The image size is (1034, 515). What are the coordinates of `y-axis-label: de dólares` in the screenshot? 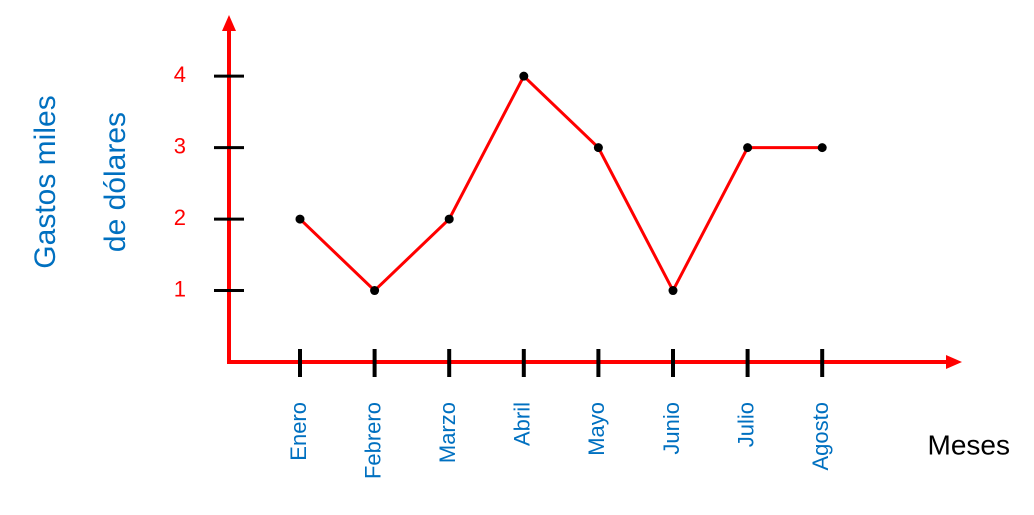 It's located at (115, 182).